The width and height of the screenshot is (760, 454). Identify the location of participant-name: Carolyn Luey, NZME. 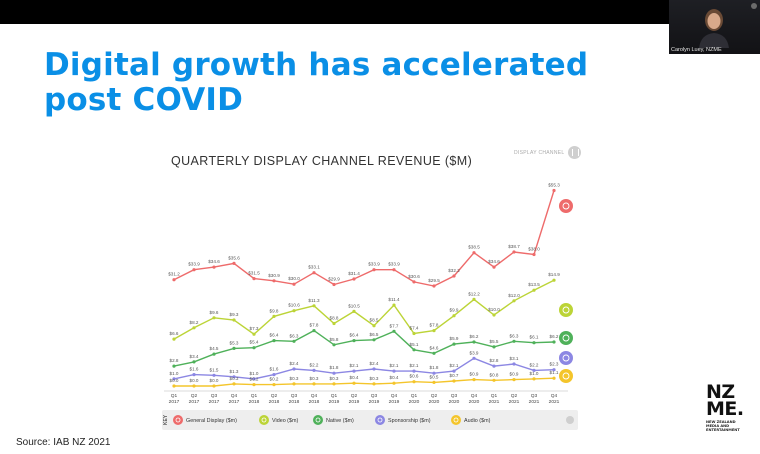
(696, 50).